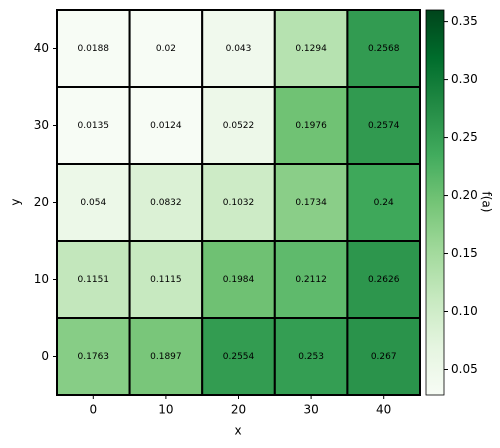 The height and width of the screenshot is (448, 500). I want to click on colorbar, so click(435, 202).